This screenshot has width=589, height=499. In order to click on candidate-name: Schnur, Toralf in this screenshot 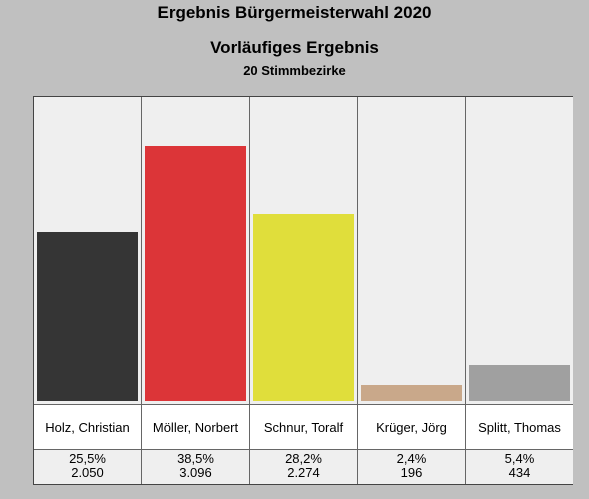, I will do `click(303, 427)`.